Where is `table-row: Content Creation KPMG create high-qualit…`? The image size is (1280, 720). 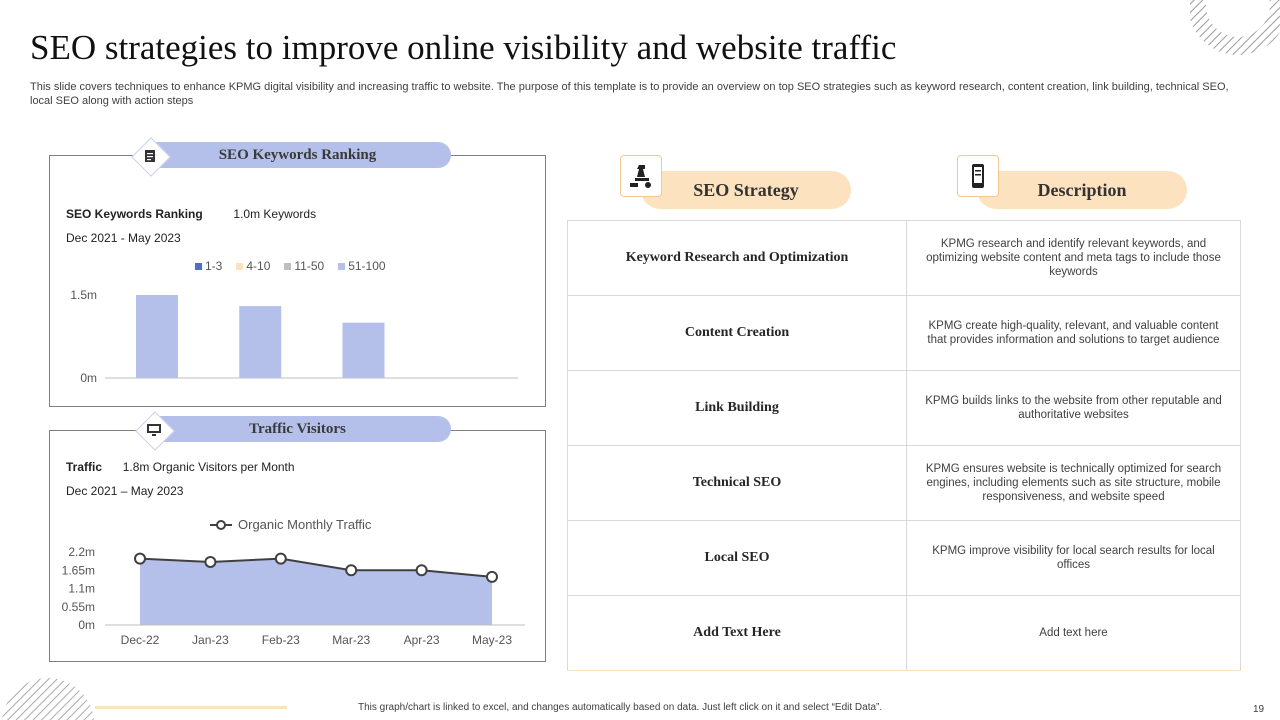 table-row: Content Creation KPMG create high-qualit… is located at coordinates (904, 333).